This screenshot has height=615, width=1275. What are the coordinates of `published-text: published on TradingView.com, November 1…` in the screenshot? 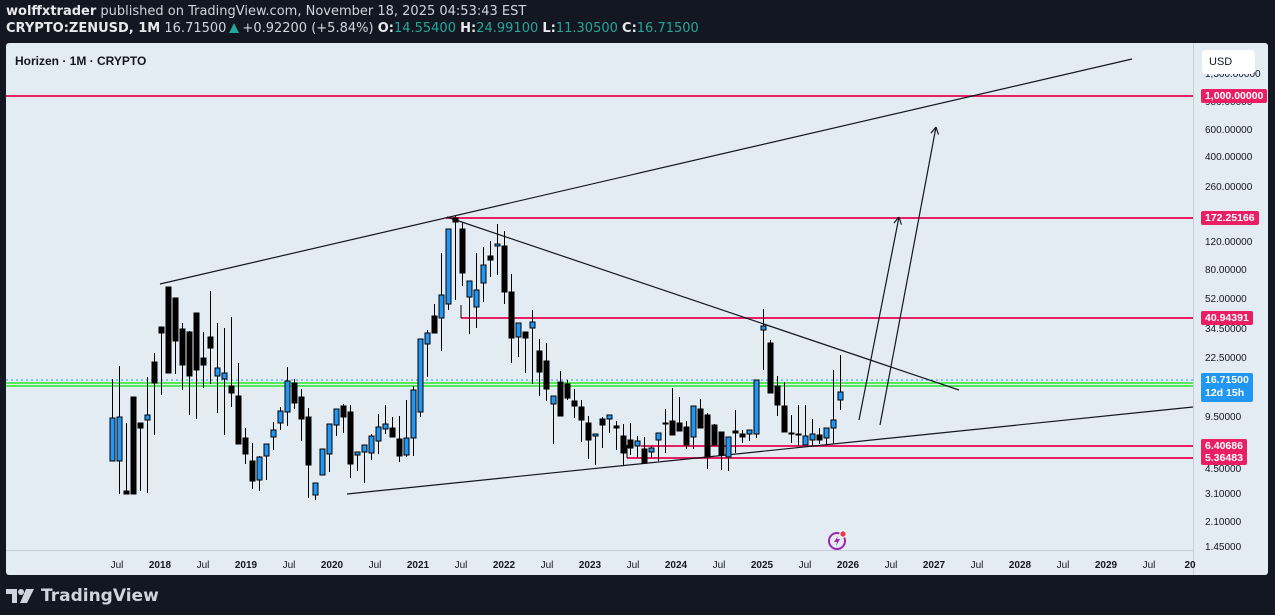 It's located at (313, 11).